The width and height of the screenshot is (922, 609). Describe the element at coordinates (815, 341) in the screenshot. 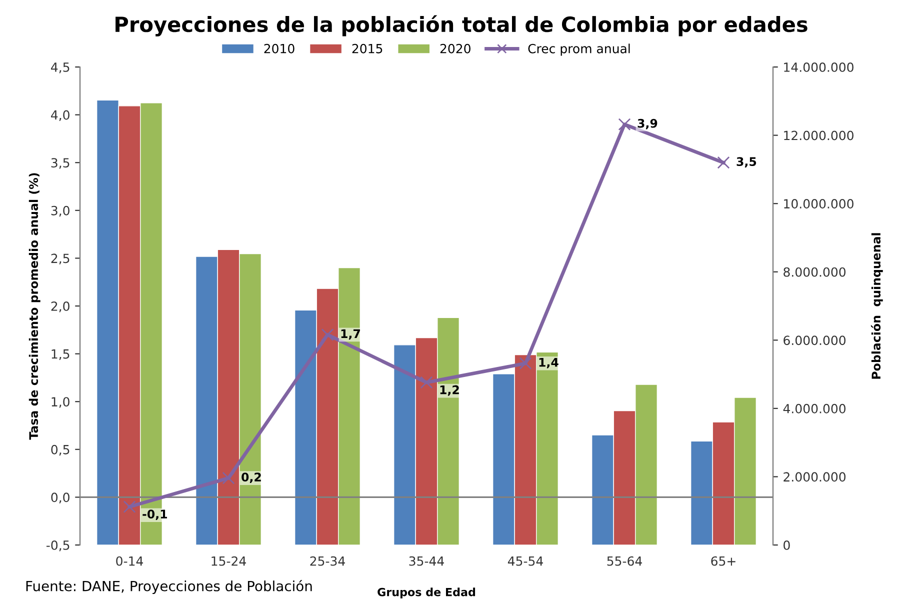

I see `y2-tick-label: 6.000.000` at that location.